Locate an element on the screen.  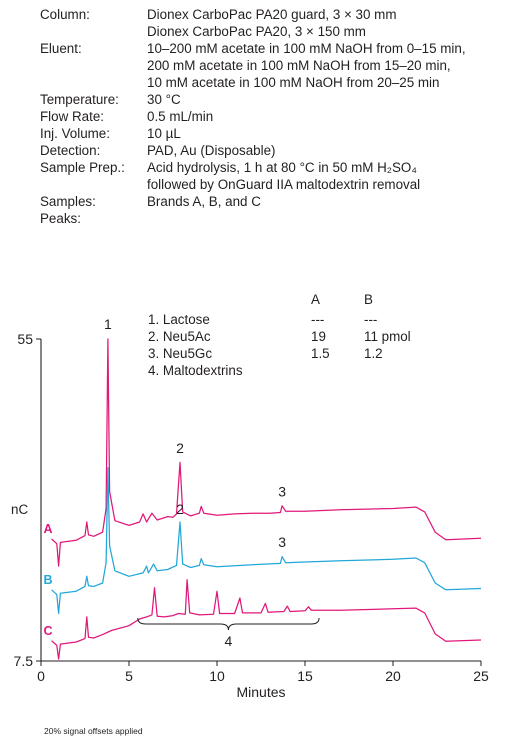
condition-row: Temperature: 30 °C is located at coordinates (272, 99).